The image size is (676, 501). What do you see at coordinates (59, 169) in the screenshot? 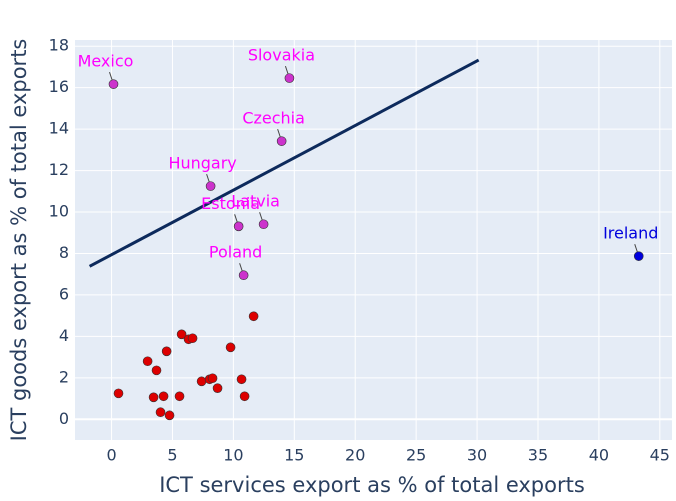
I see `y-tick-label: 12` at bounding box center [59, 169].